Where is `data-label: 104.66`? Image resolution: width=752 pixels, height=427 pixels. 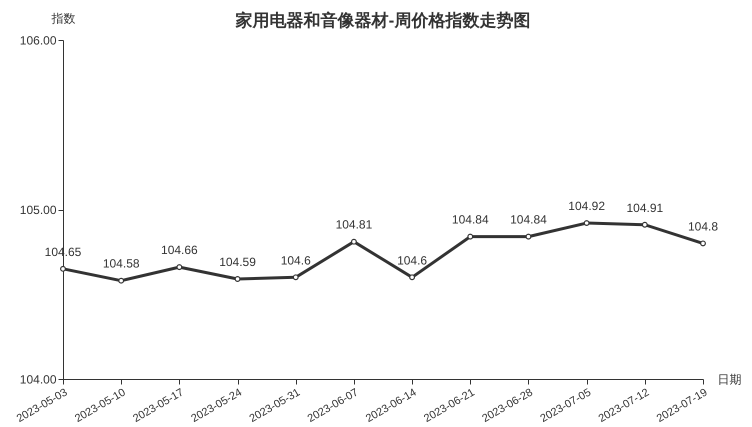
data-label: 104.66 is located at coordinates (179, 250).